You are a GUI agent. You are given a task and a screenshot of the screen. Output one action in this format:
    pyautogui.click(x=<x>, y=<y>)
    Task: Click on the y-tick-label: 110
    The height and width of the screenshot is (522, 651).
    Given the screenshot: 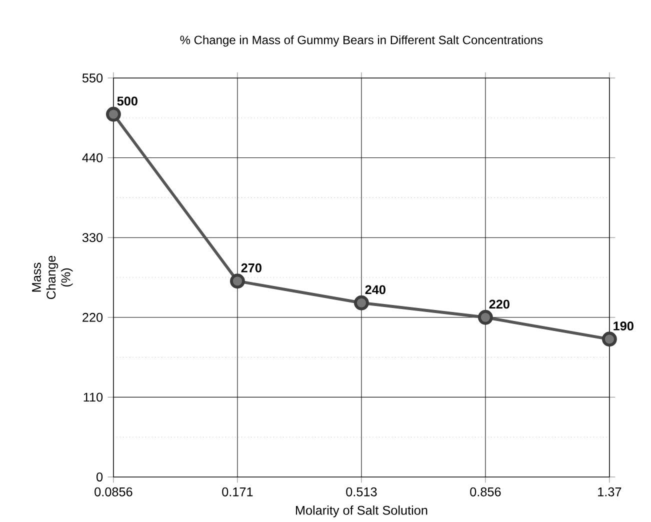 What is the action you would take?
    pyautogui.click(x=93, y=397)
    